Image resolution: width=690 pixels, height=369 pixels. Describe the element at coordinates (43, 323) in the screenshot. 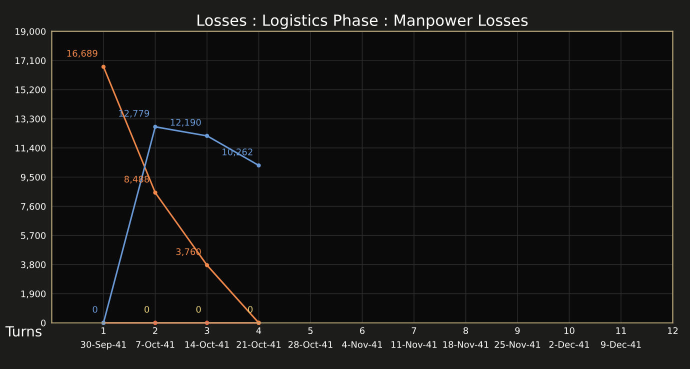

I see `y-tick-label: 0` at that location.